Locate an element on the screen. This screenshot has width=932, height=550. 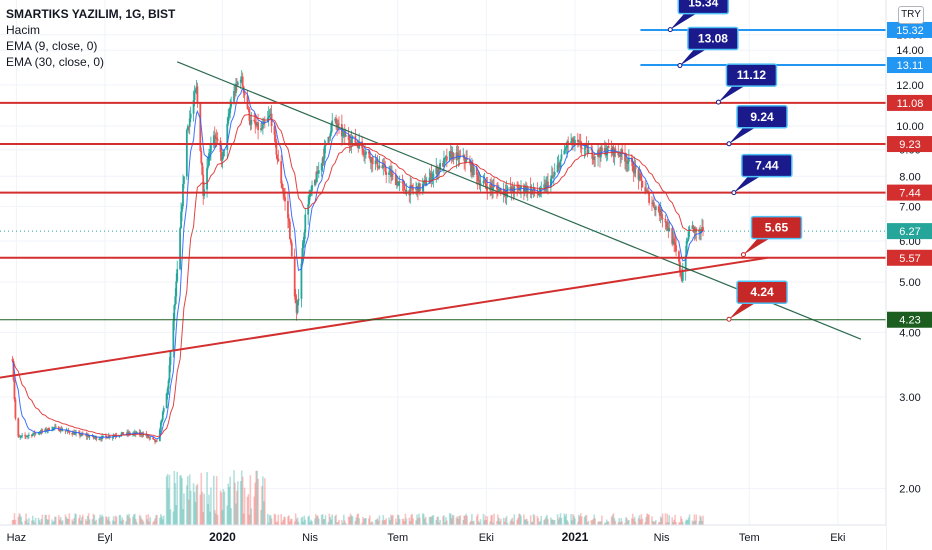
callout-pointer is located at coordinates (731, 94).